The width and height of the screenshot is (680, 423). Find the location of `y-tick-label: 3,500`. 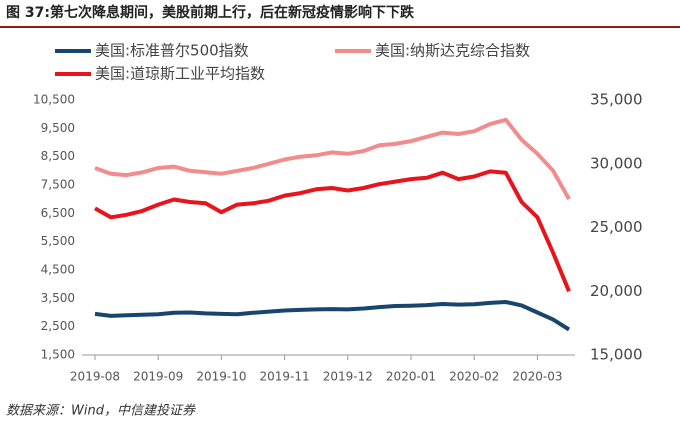

y-tick-label: 3,500 is located at coordinates (58, 298).